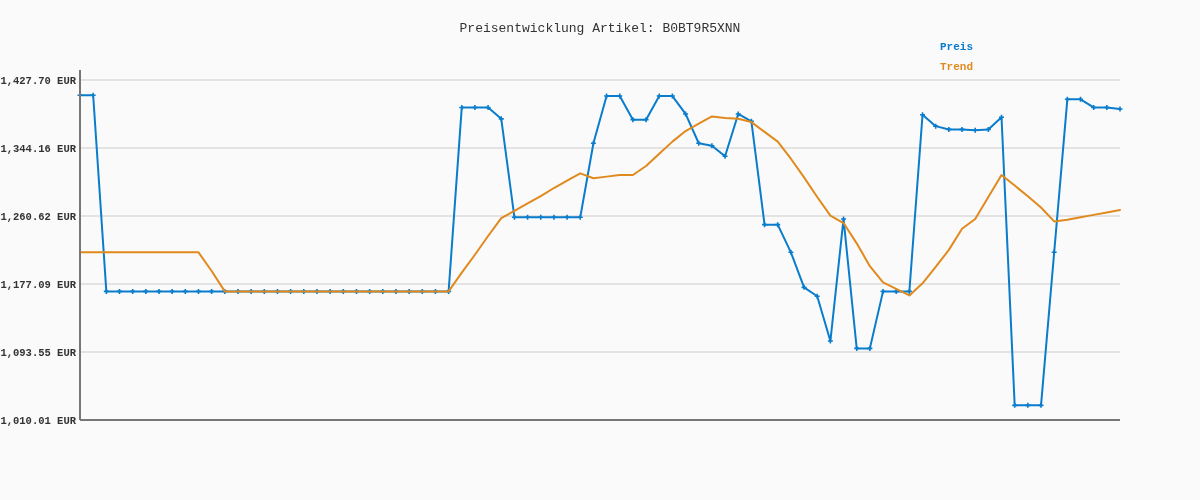 The image size is (1200, 500). I want to click on chart-title: Preisentwicklung Artikel: B0BT9R5XNN, so click(600, 28).